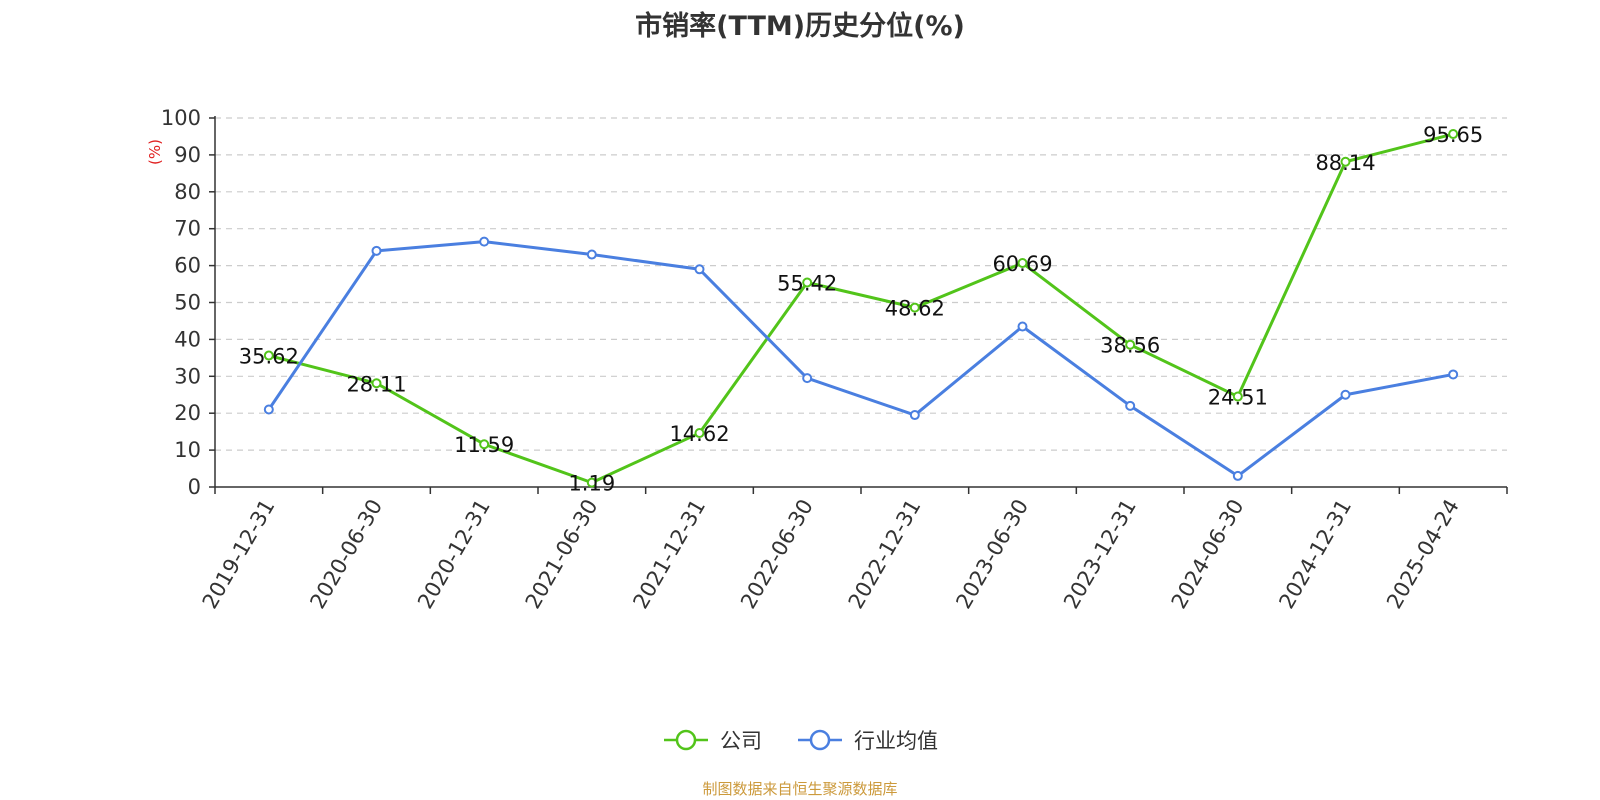  I want to click on data-label: 28.11, so click(376, 384).